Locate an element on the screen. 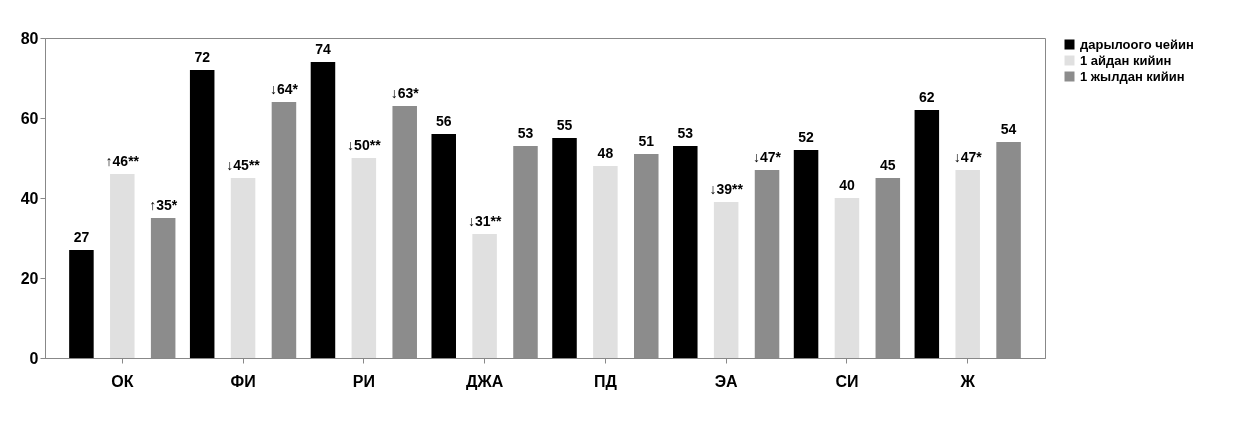 This screenshot has width=1253, height=422. data-label: 55 is located at coordinates (564, 125).